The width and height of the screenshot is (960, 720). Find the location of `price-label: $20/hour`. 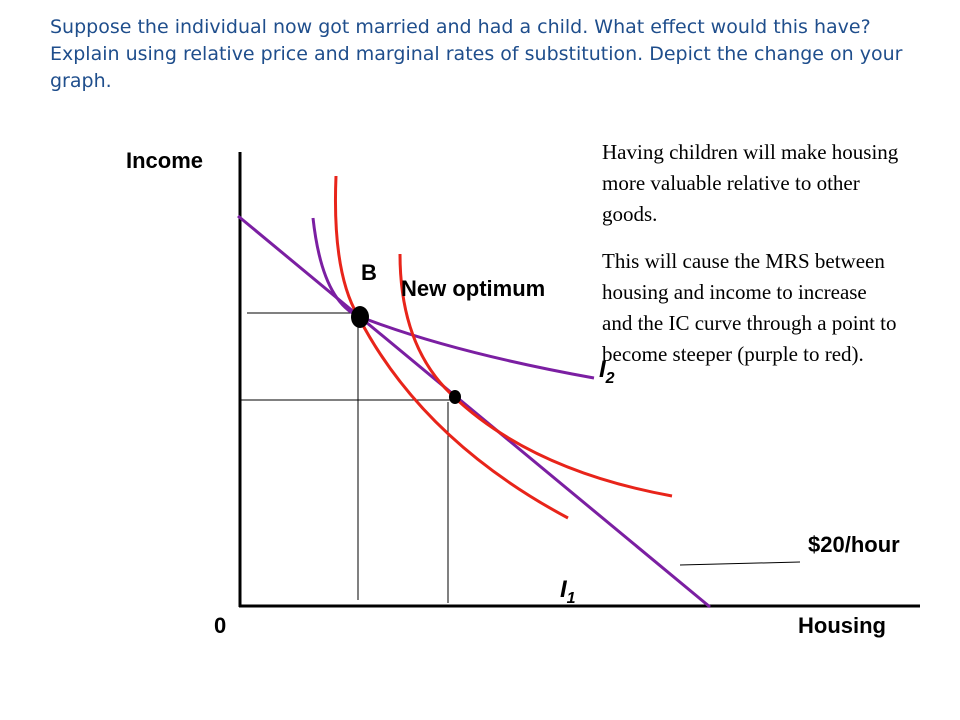

price-label: $20/hour is located at coordinates (854, 544).